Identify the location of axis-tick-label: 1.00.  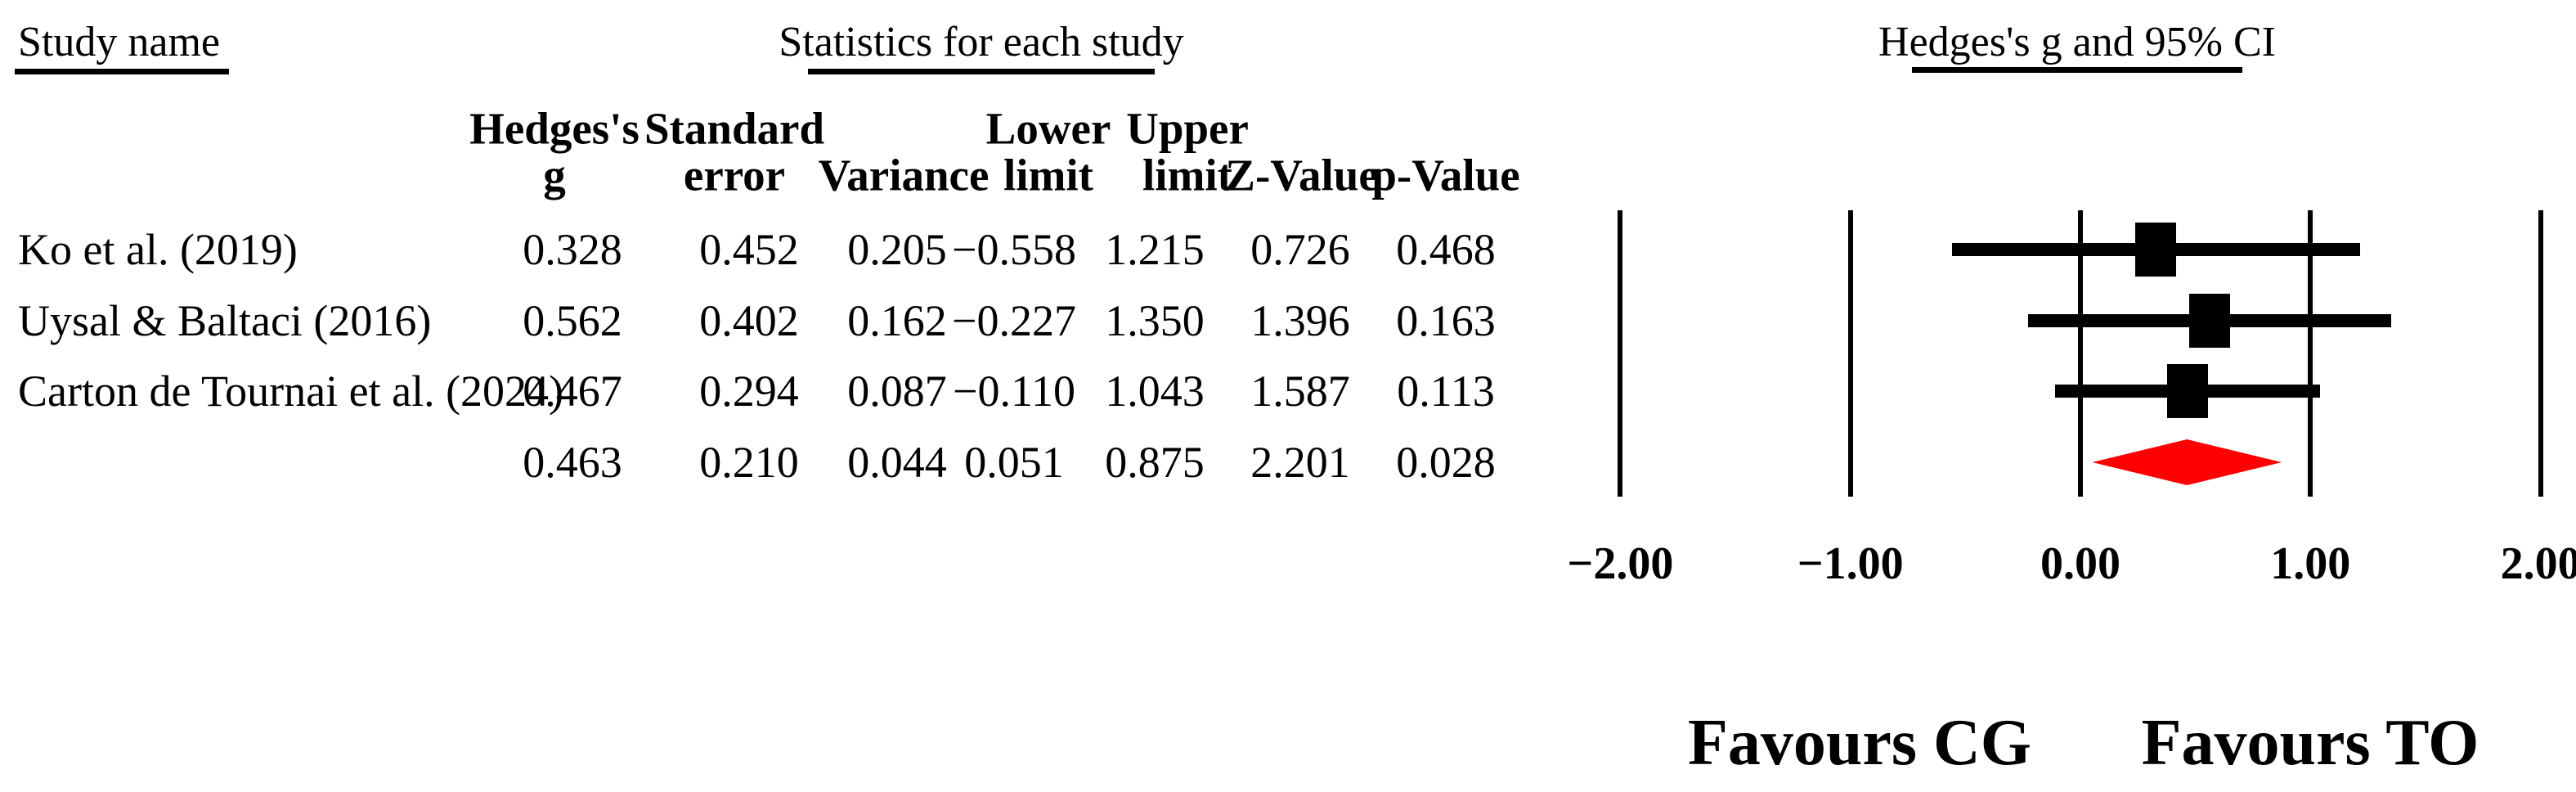
(2310, 564).